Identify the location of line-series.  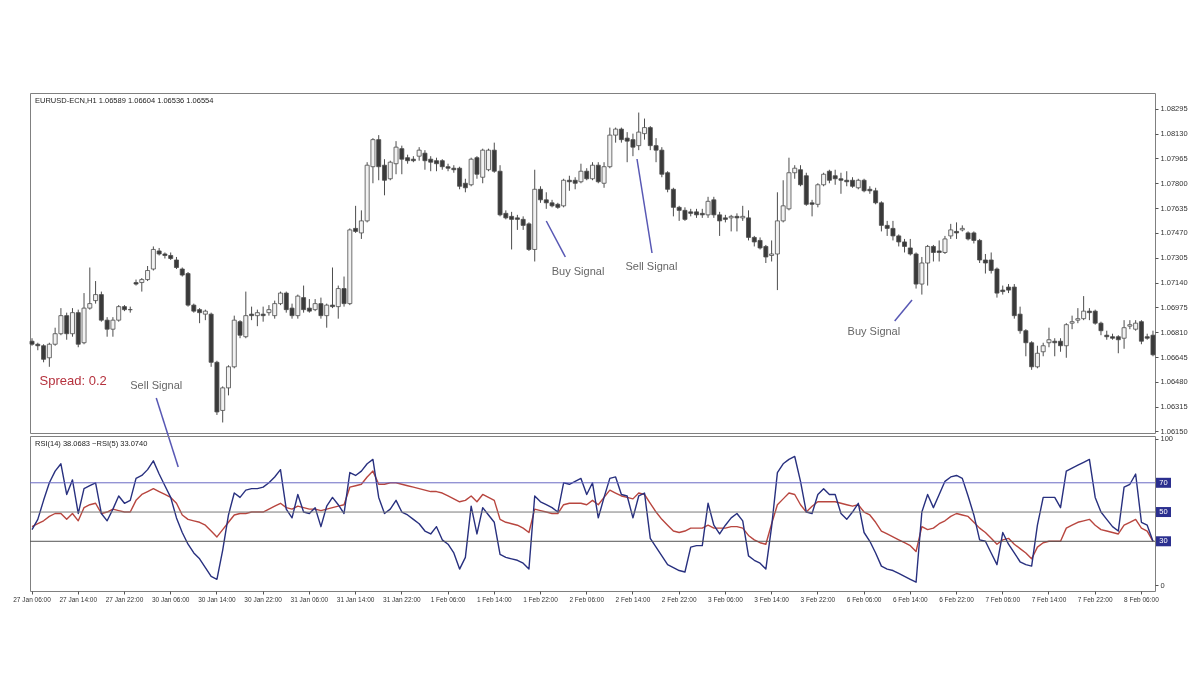
(592, 515).